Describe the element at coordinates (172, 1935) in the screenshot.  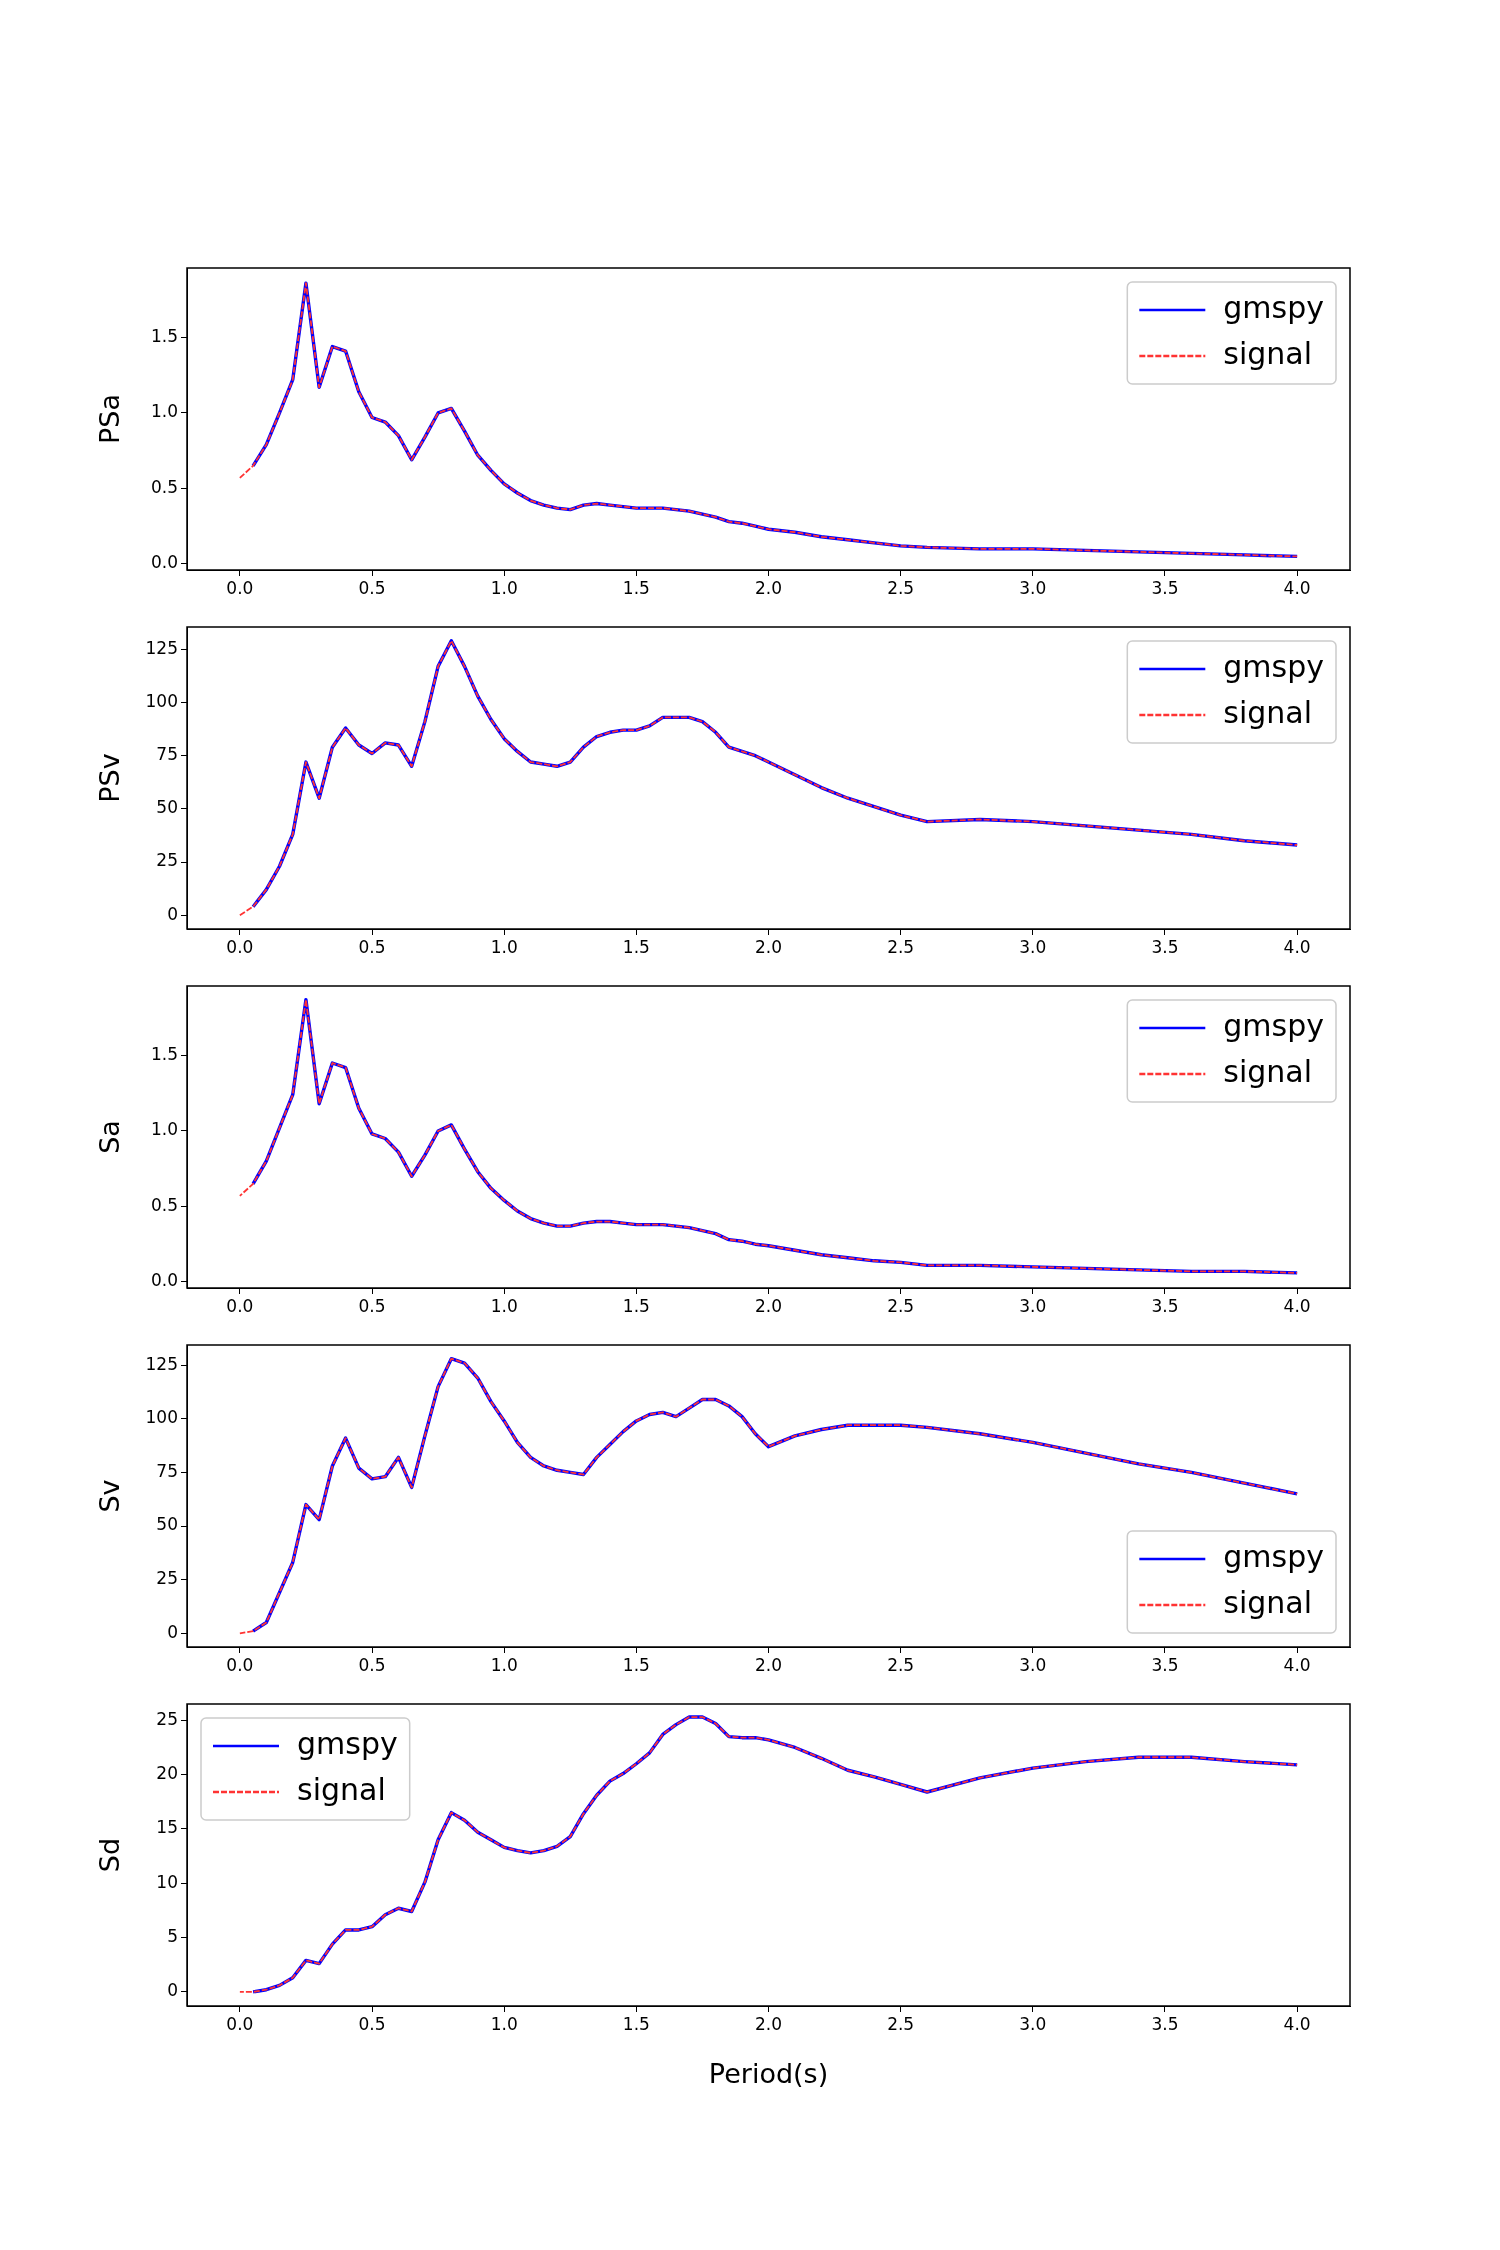
I see `y-tick-label: 5` at that location.